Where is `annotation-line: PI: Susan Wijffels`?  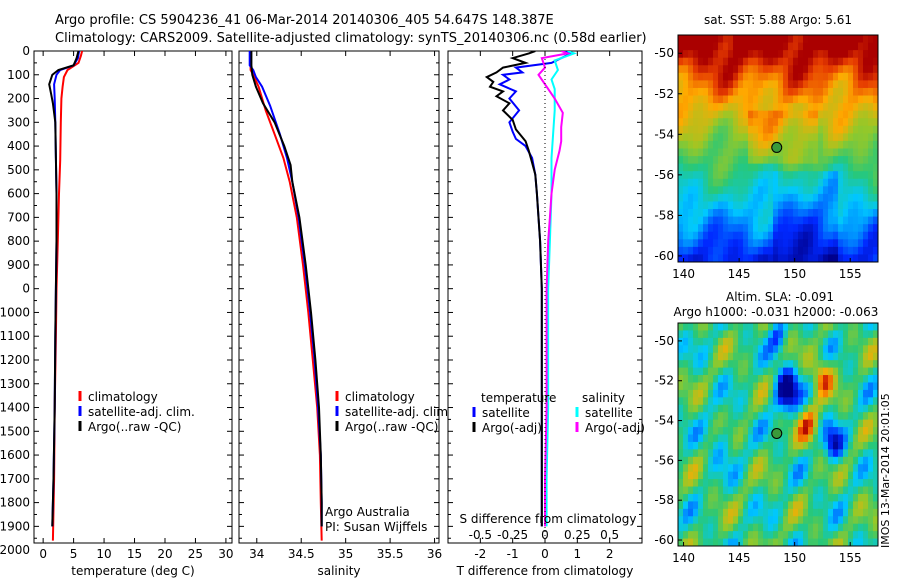
annotation-line: PI: Susan Wijffels is located at coordinates (376, 527).